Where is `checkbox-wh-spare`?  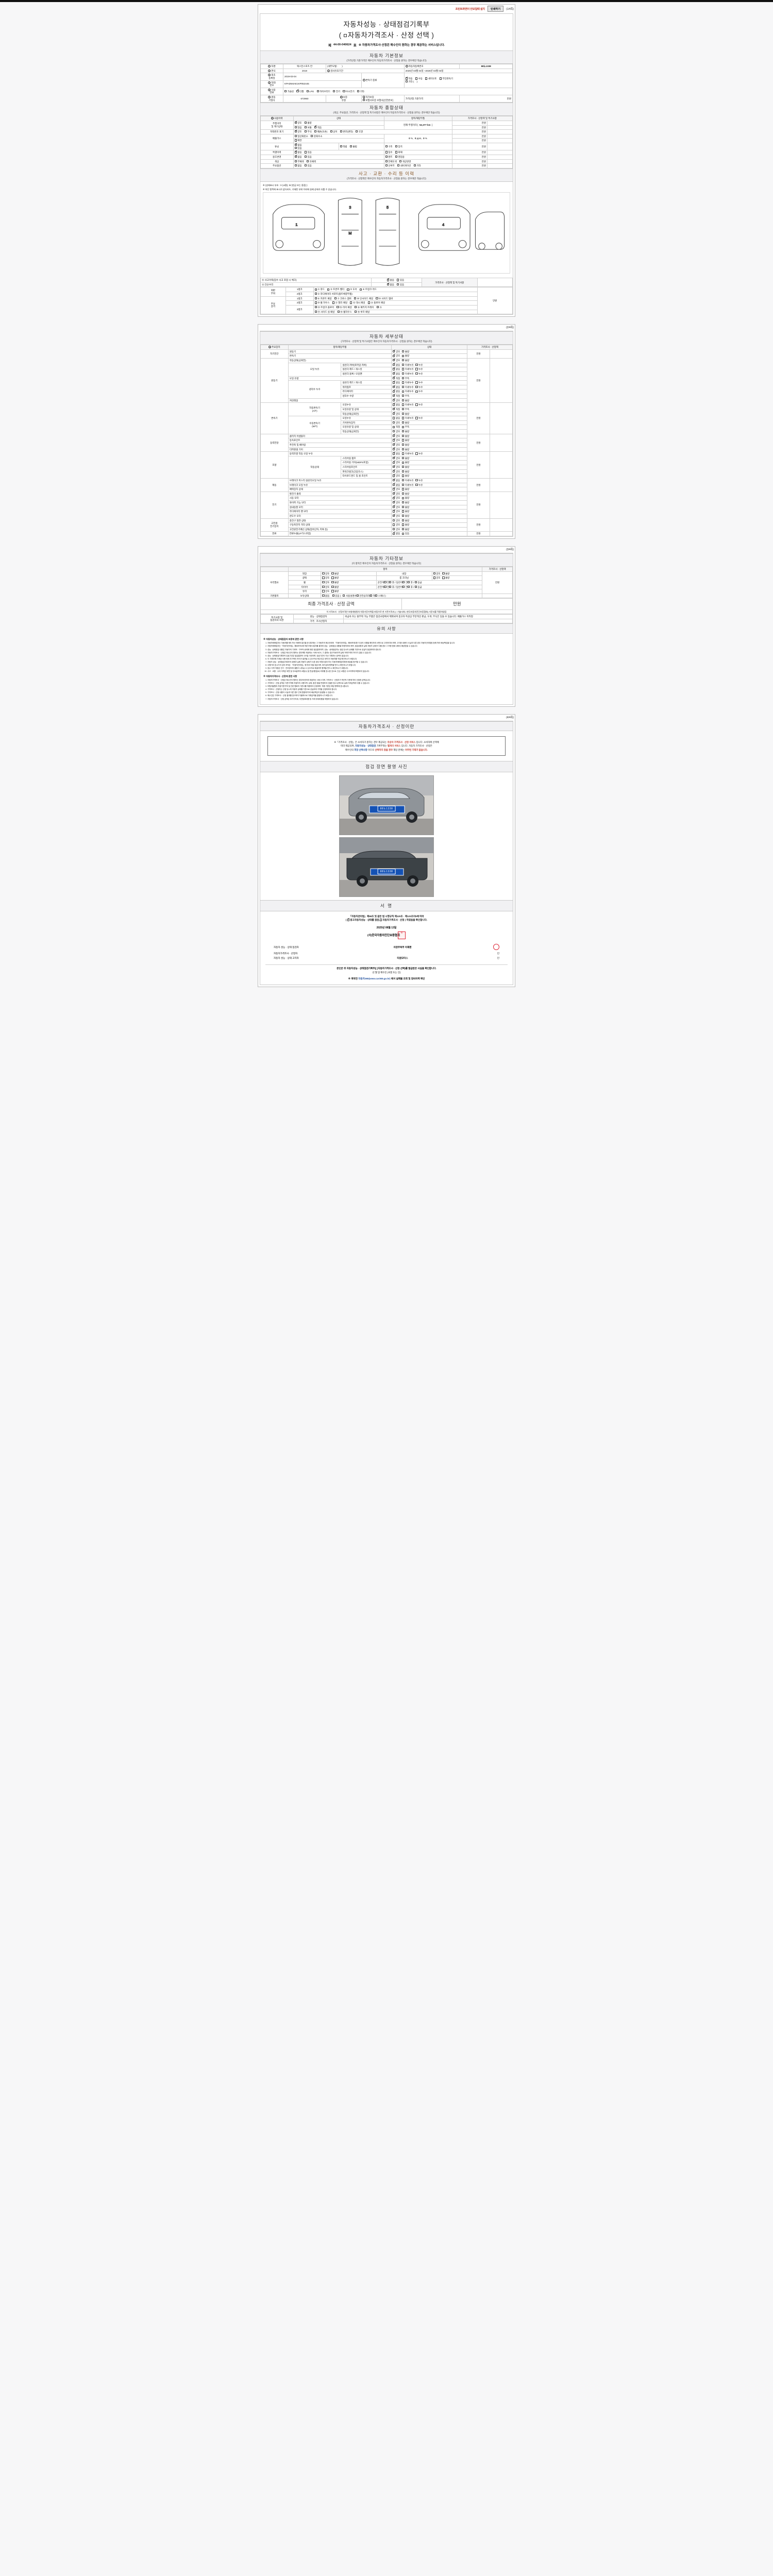
checkbox-wh-spare is located at coordinates (415, 582).